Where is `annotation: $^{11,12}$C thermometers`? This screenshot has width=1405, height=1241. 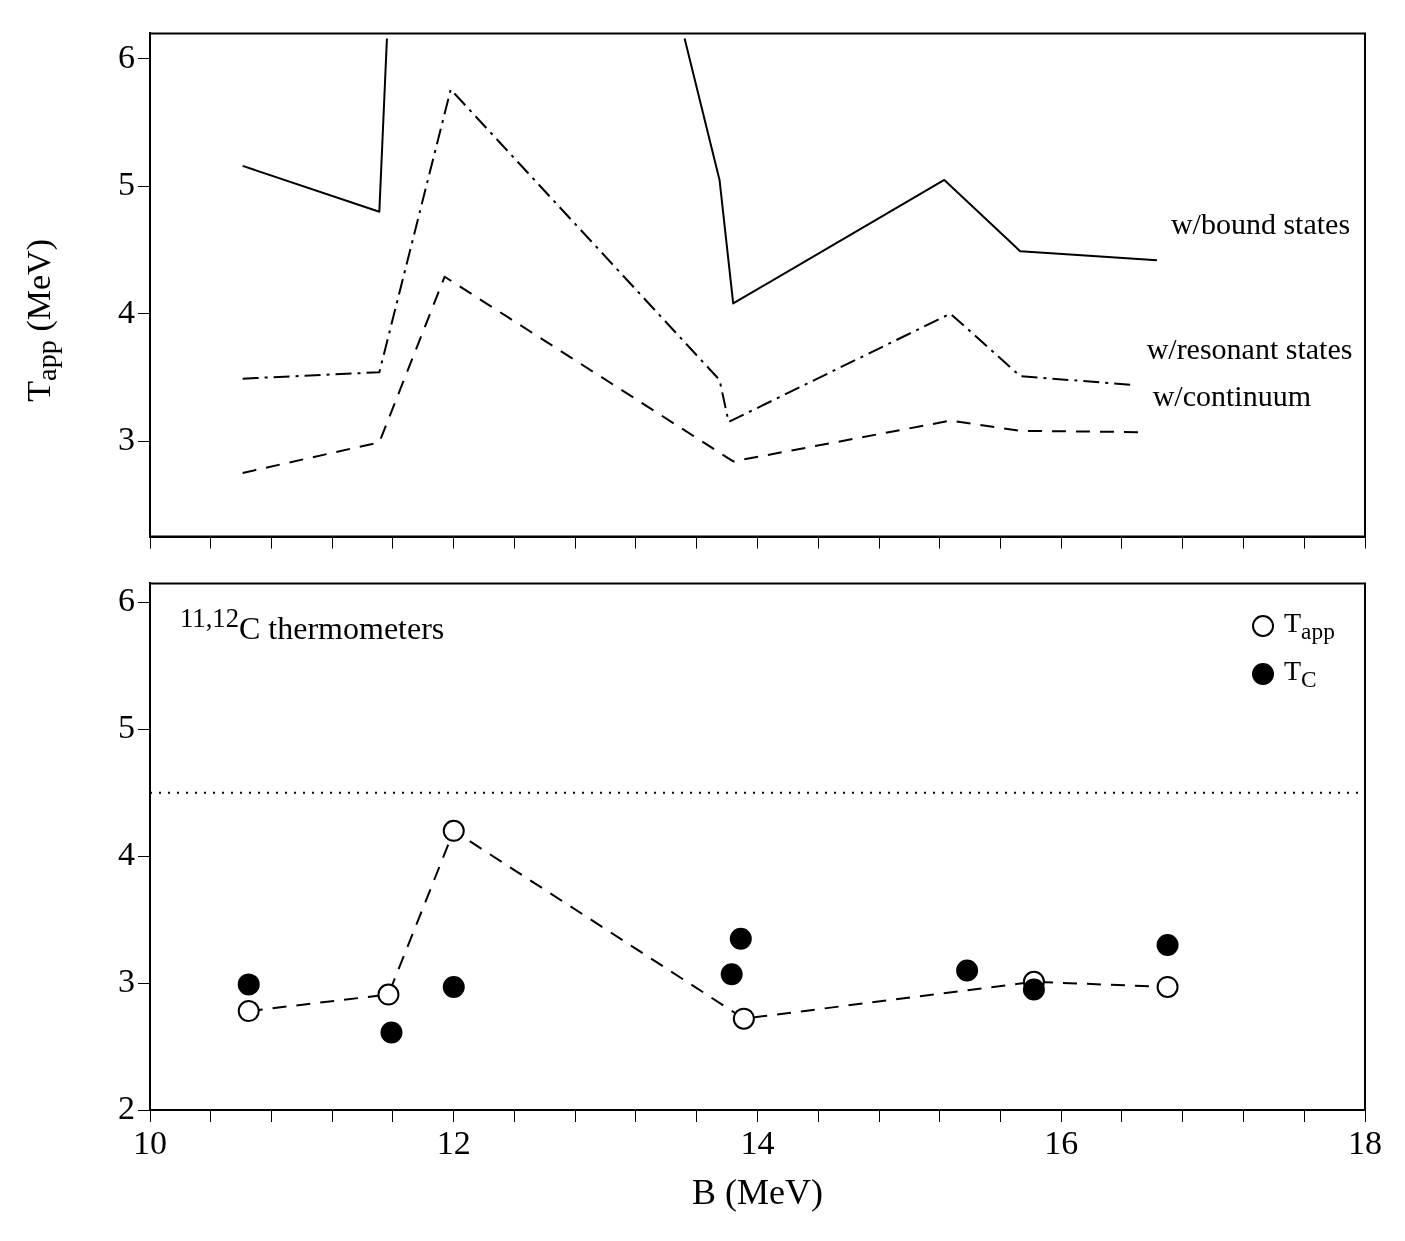 annotation: $^{11,12}$C thermometers is located at coordinates (312, 625).